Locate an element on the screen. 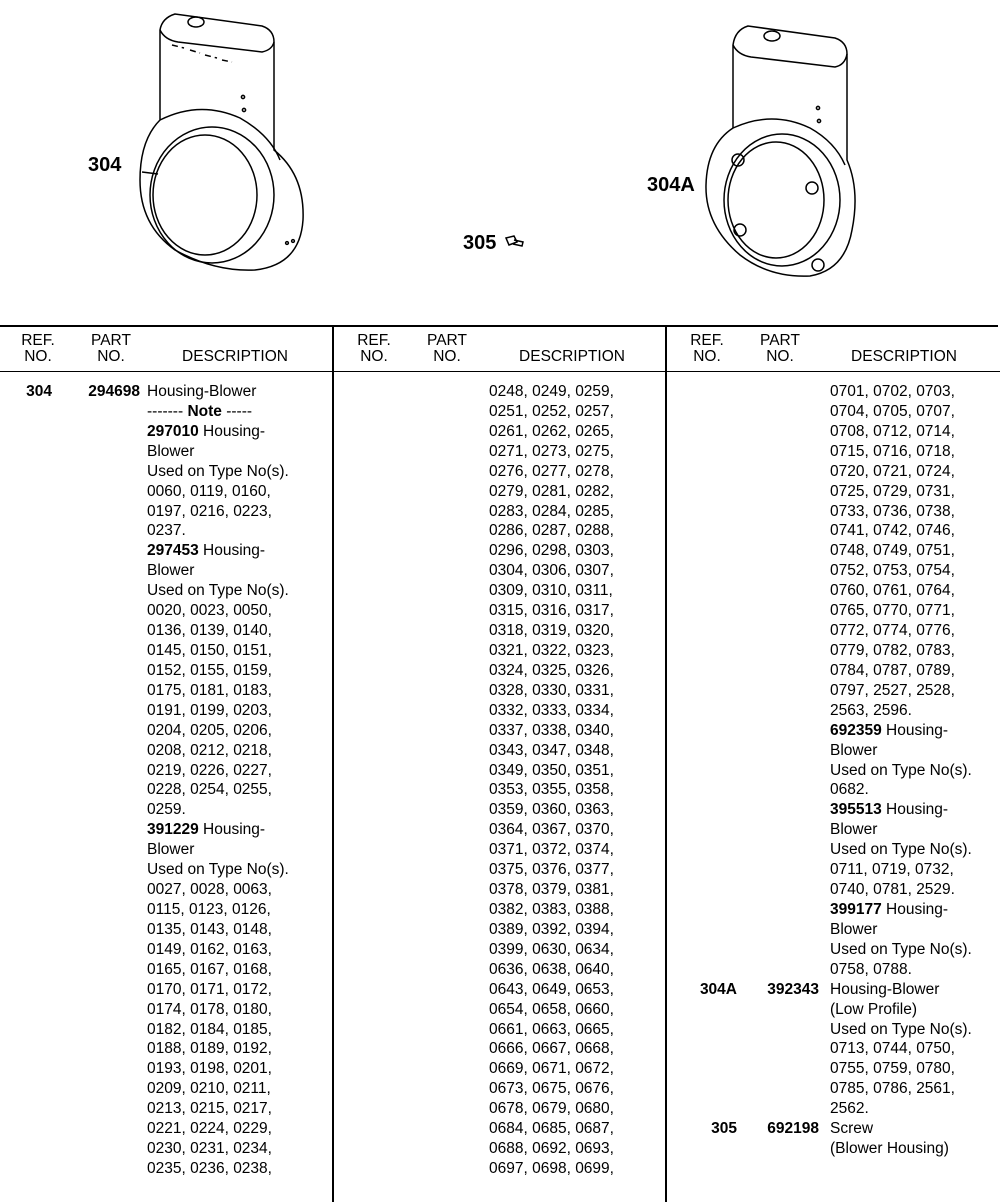 The width and height of the screenshot is (1000, 1202). description-text: 2562. is located at coordinates (849, 1109).